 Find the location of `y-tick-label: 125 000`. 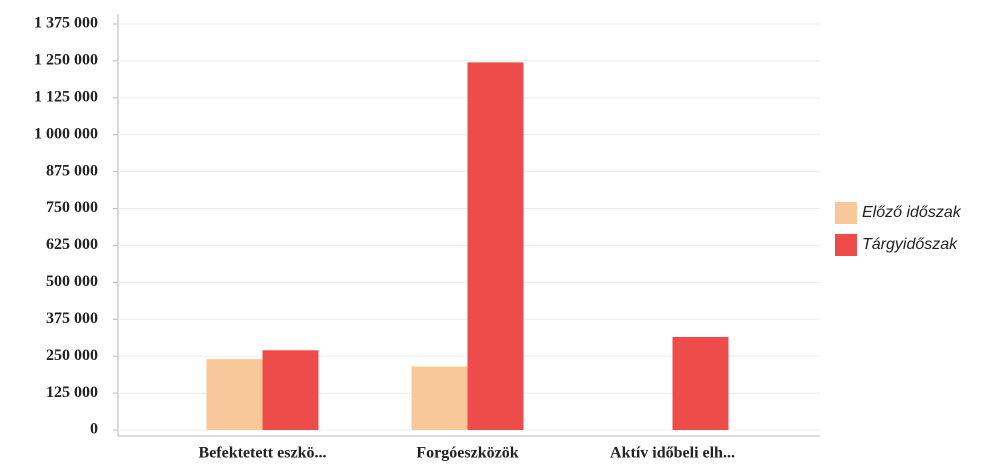

y-tick-label: 125 000 is located at coordinates (72, 392).